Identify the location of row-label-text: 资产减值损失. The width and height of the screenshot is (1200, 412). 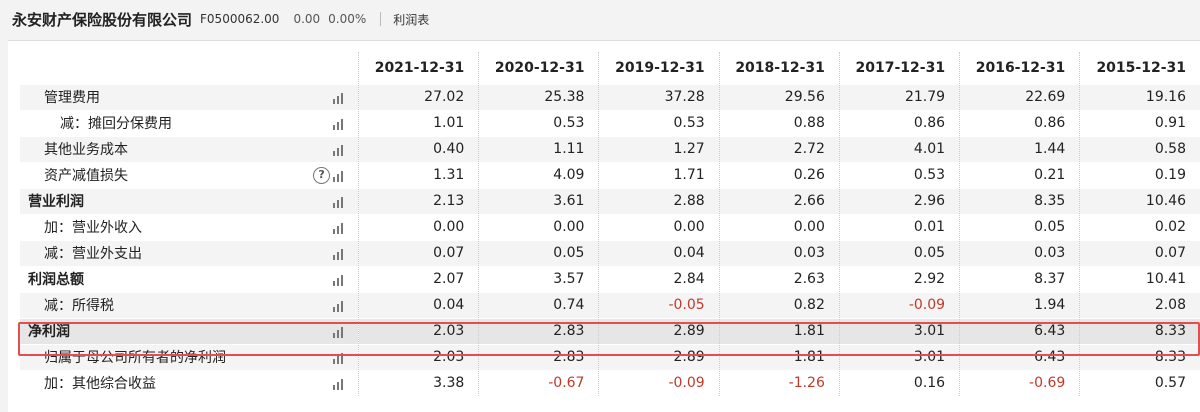
(86, 176).